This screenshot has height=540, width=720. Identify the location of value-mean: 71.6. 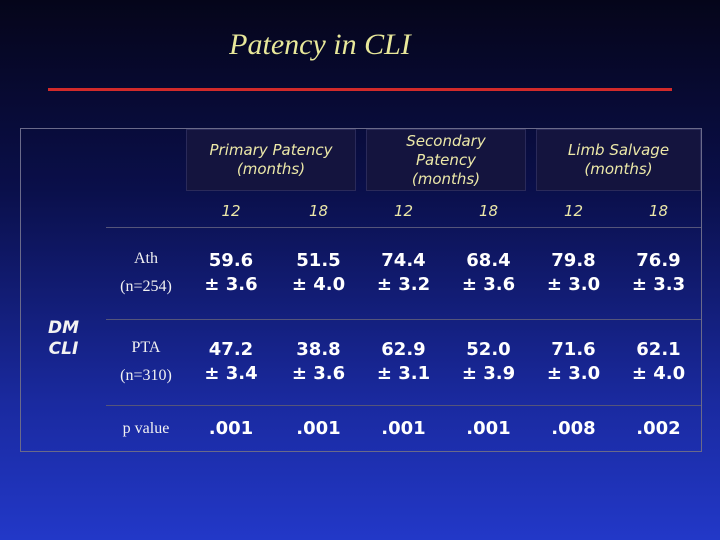
(573, 349).